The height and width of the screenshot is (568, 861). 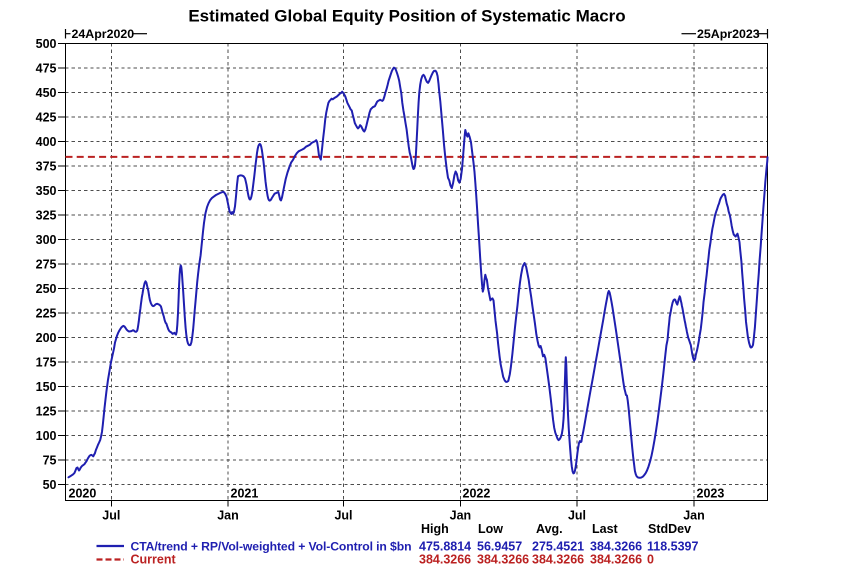 What do you see at coordinates (490, 529) in the screenshot?
I see `svg-text: Low` at bounding box center [490, 529].